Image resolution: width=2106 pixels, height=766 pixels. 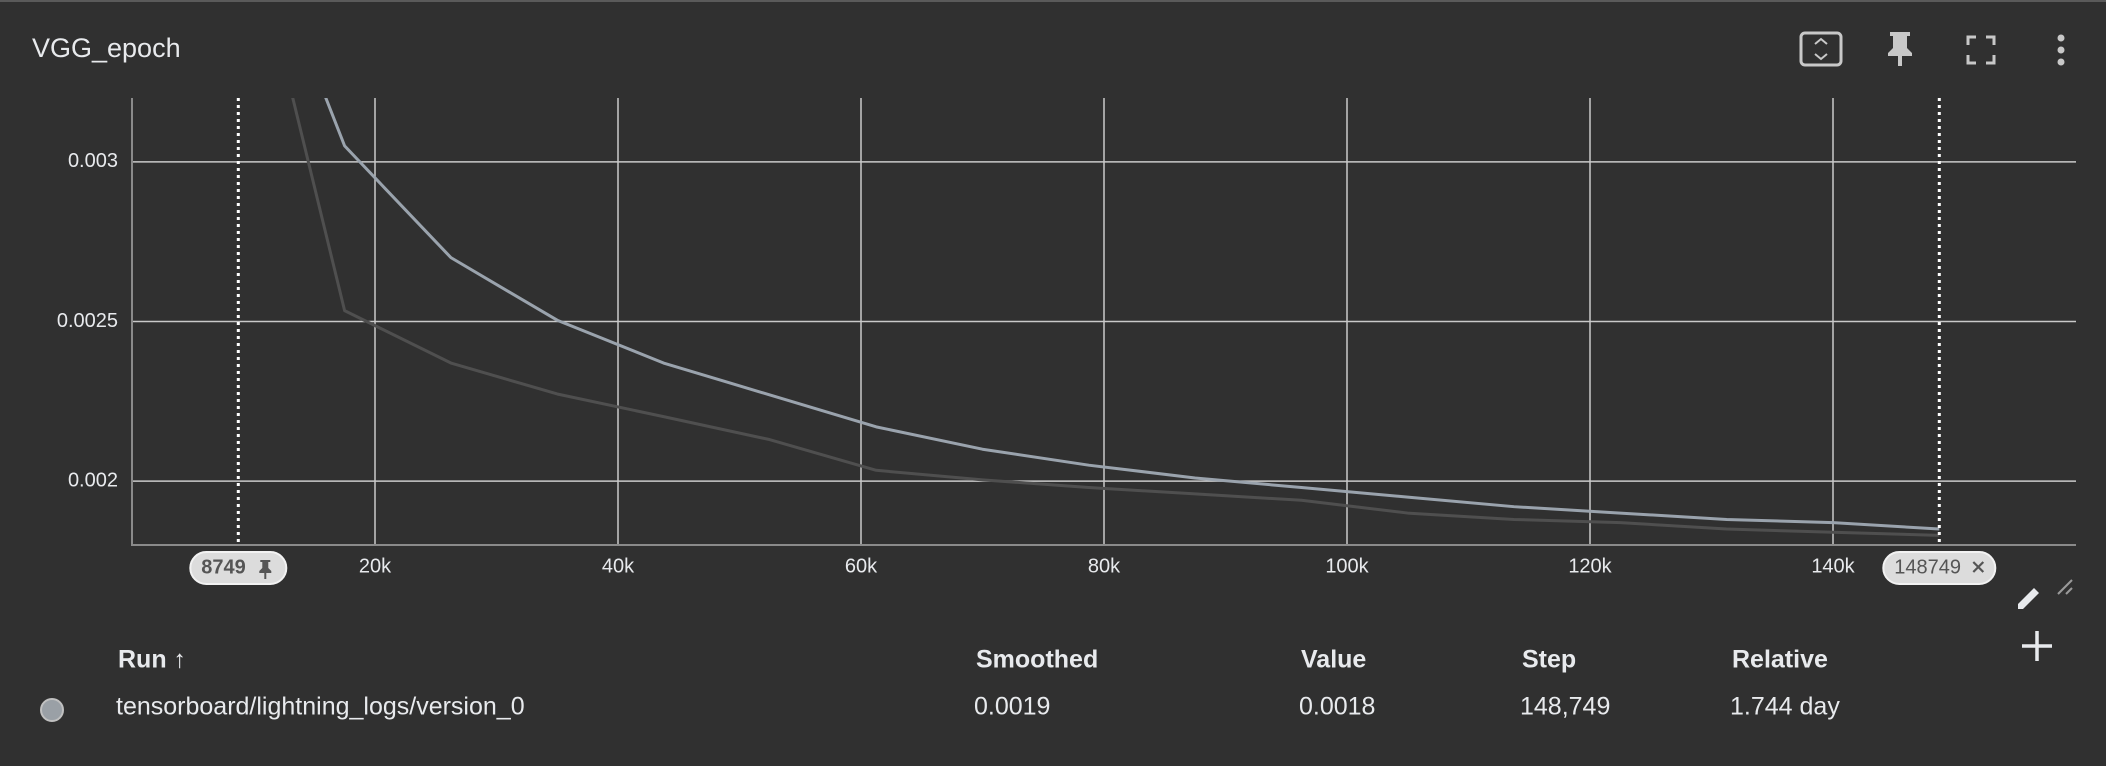 I want to click on table-cell: tensorboard/lightning_logs/version_0, so click(x=320, y=707).